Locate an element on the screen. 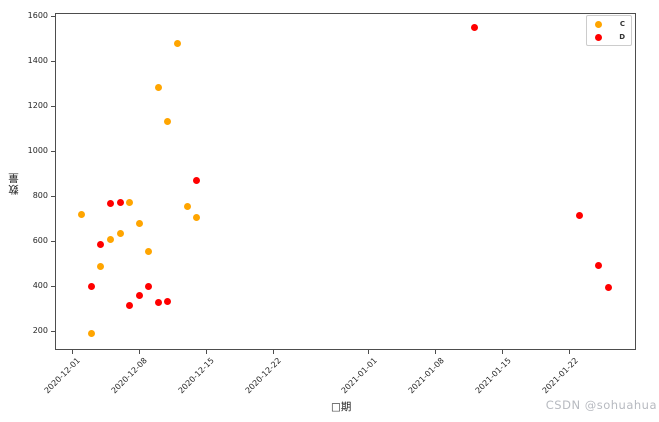 The width and height of the screenshot is (659, 422). y-tick-label: 1000 is located at coordinates (37, 150).